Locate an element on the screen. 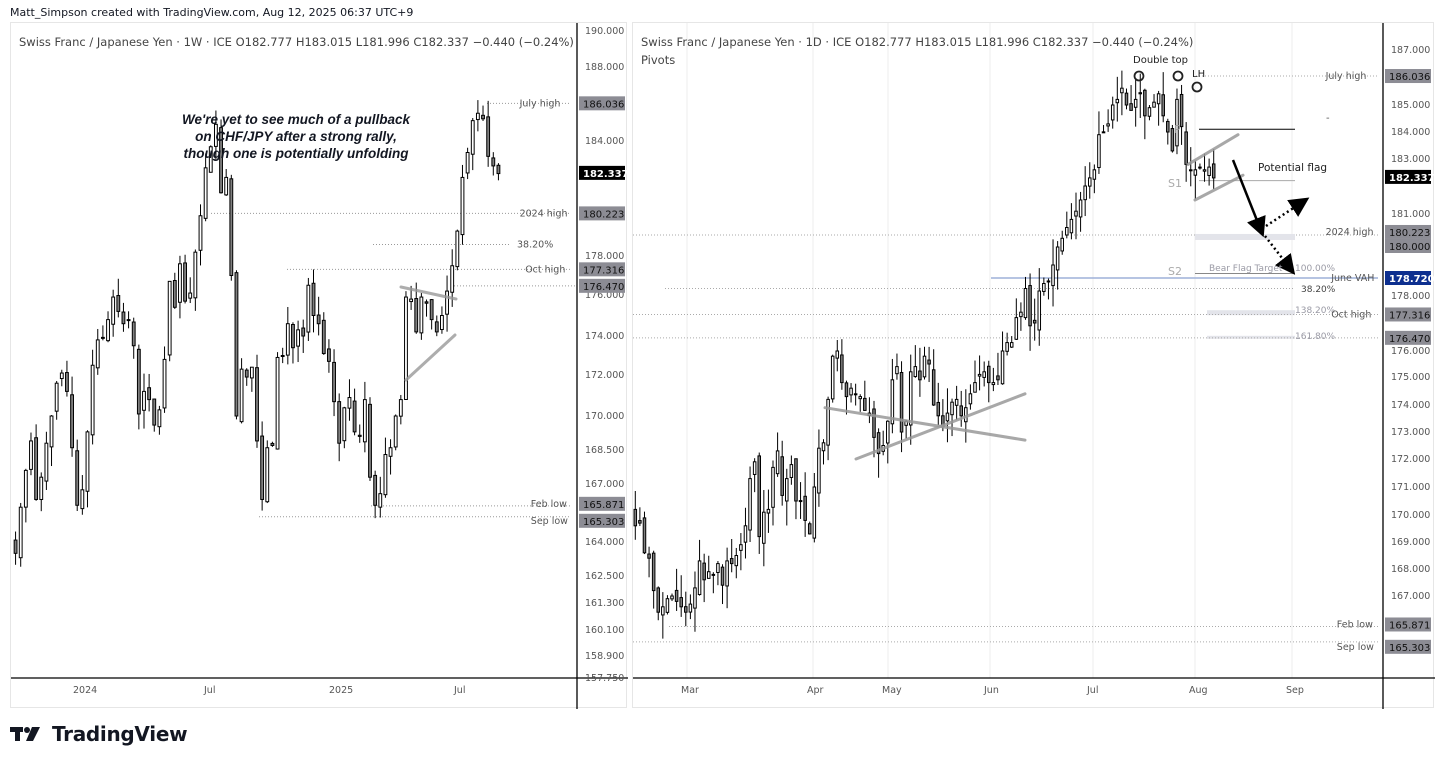  flag-upper-line is located at coordinates (1213, 149).